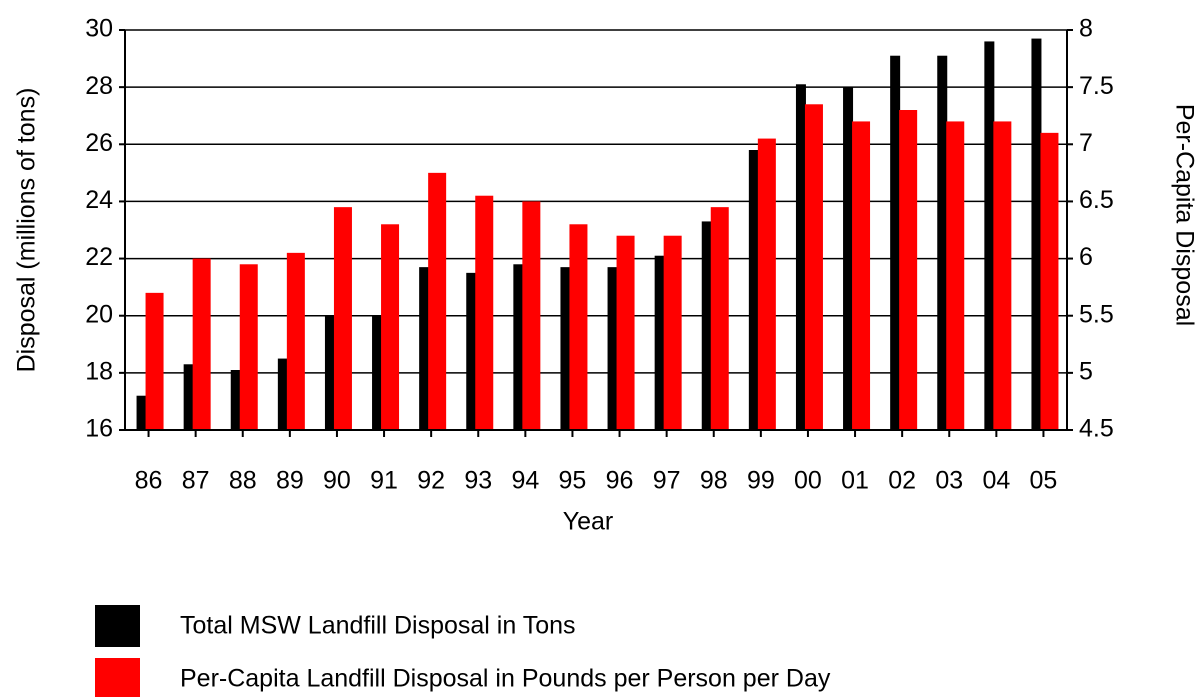 This screenshot has height=697, width=1201. What do you see at coordinates (99, 29) in the screenshot?
I see `y-tick-label: 30` at bounding box center [99, 29].